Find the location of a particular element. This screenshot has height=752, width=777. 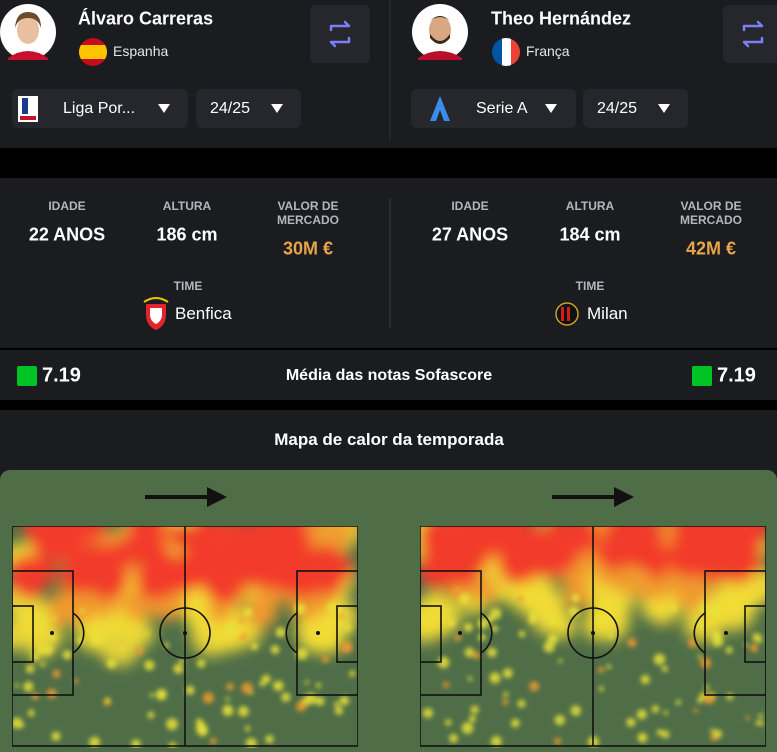

stat-label: ALTURA is located at coordinates (590, 206).